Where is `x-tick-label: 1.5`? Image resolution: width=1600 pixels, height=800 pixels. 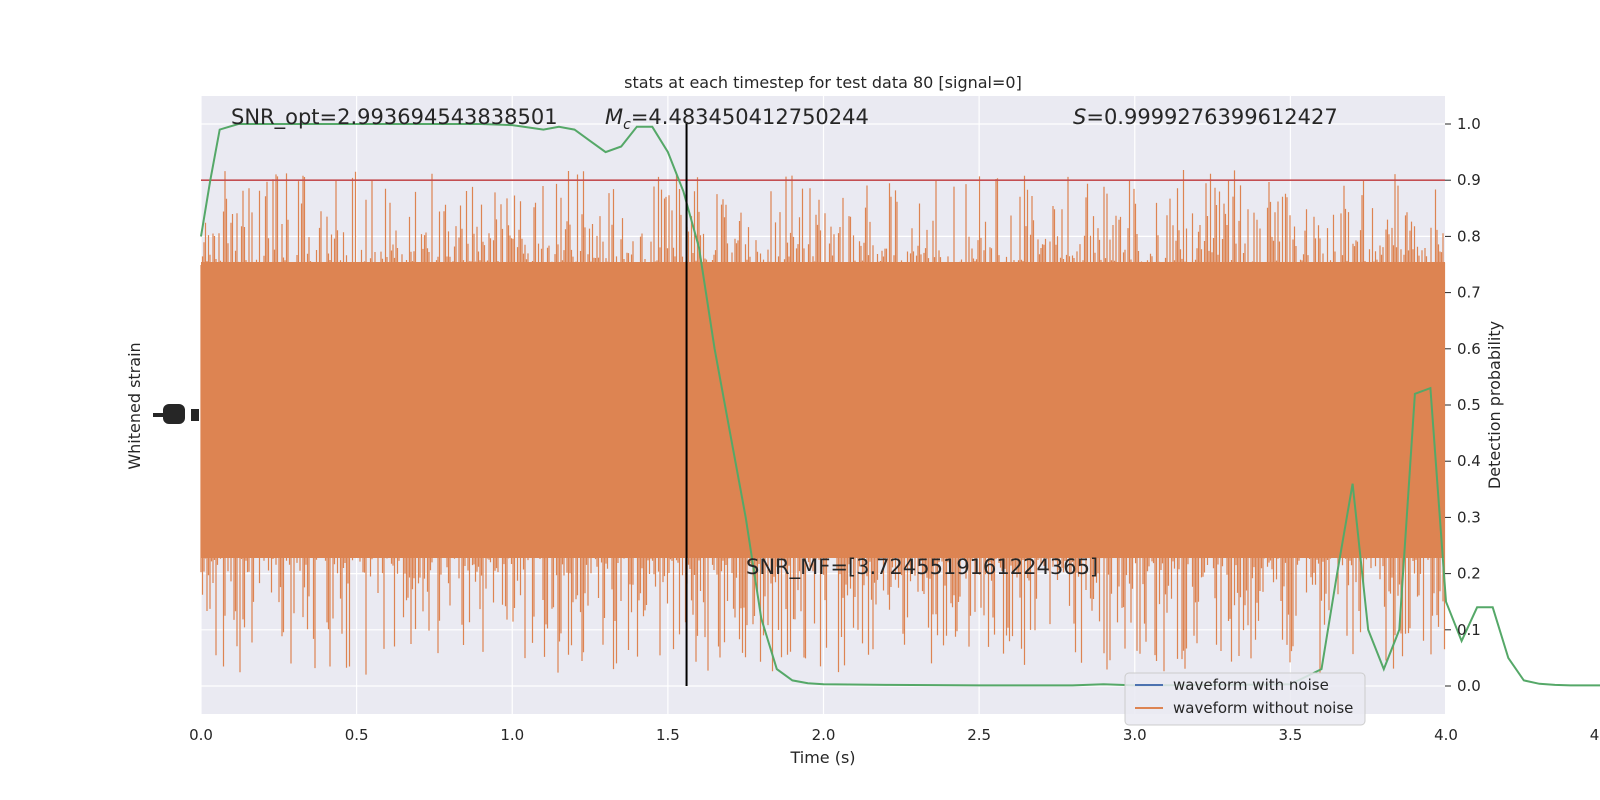 x-tick-label: 1.5 is located at coordinates (668, 735).